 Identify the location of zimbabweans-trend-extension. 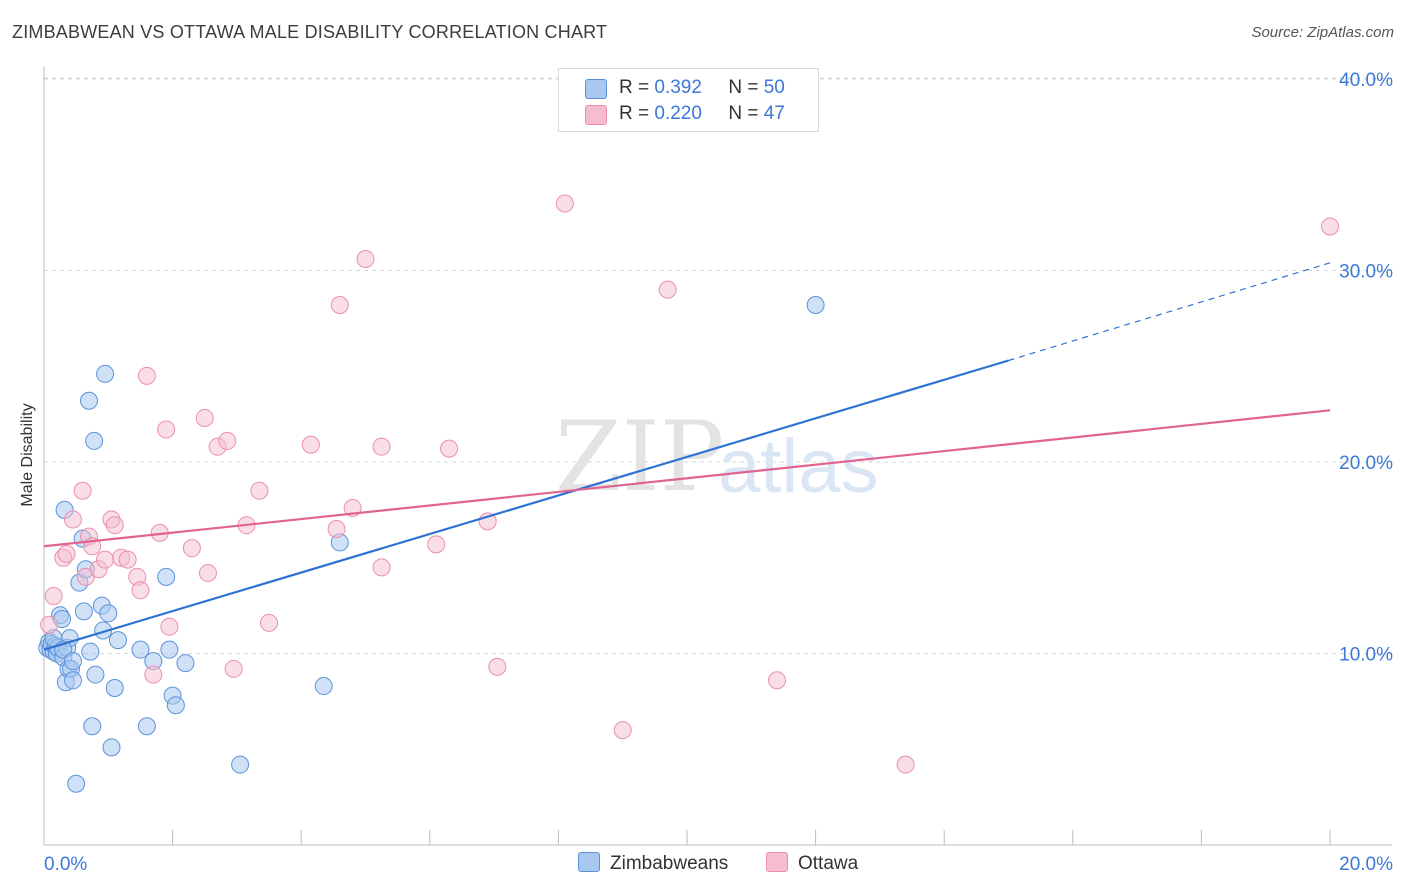
(1169, 312).